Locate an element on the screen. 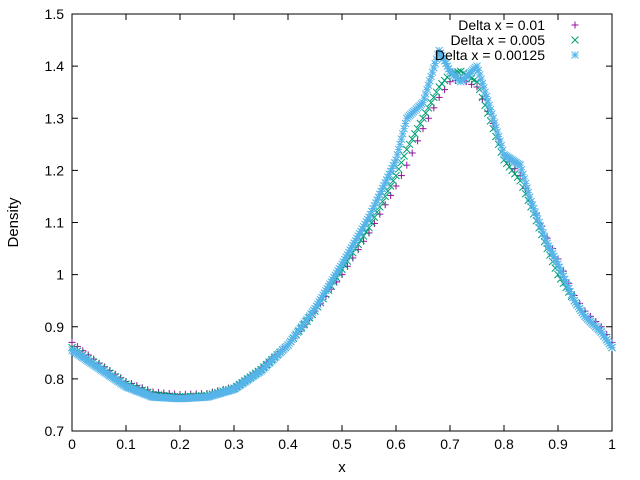 This screenshot has width=640, height=480. x-tick-label: 0.2 is located at coordinates (180, 444).